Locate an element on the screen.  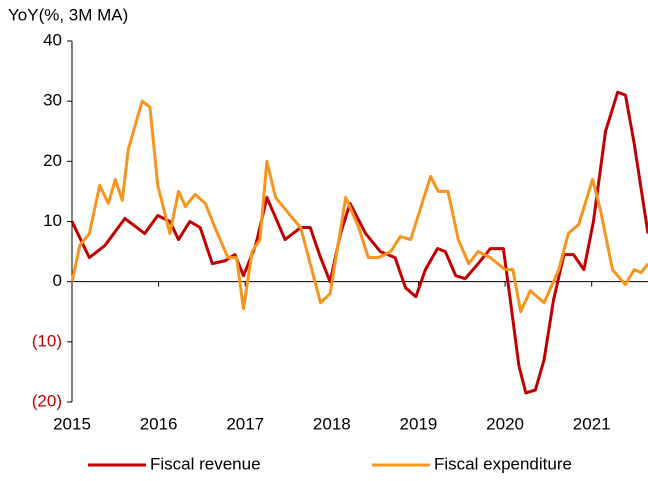
y-tick-label: 30 is located at coordinates (52, 100).